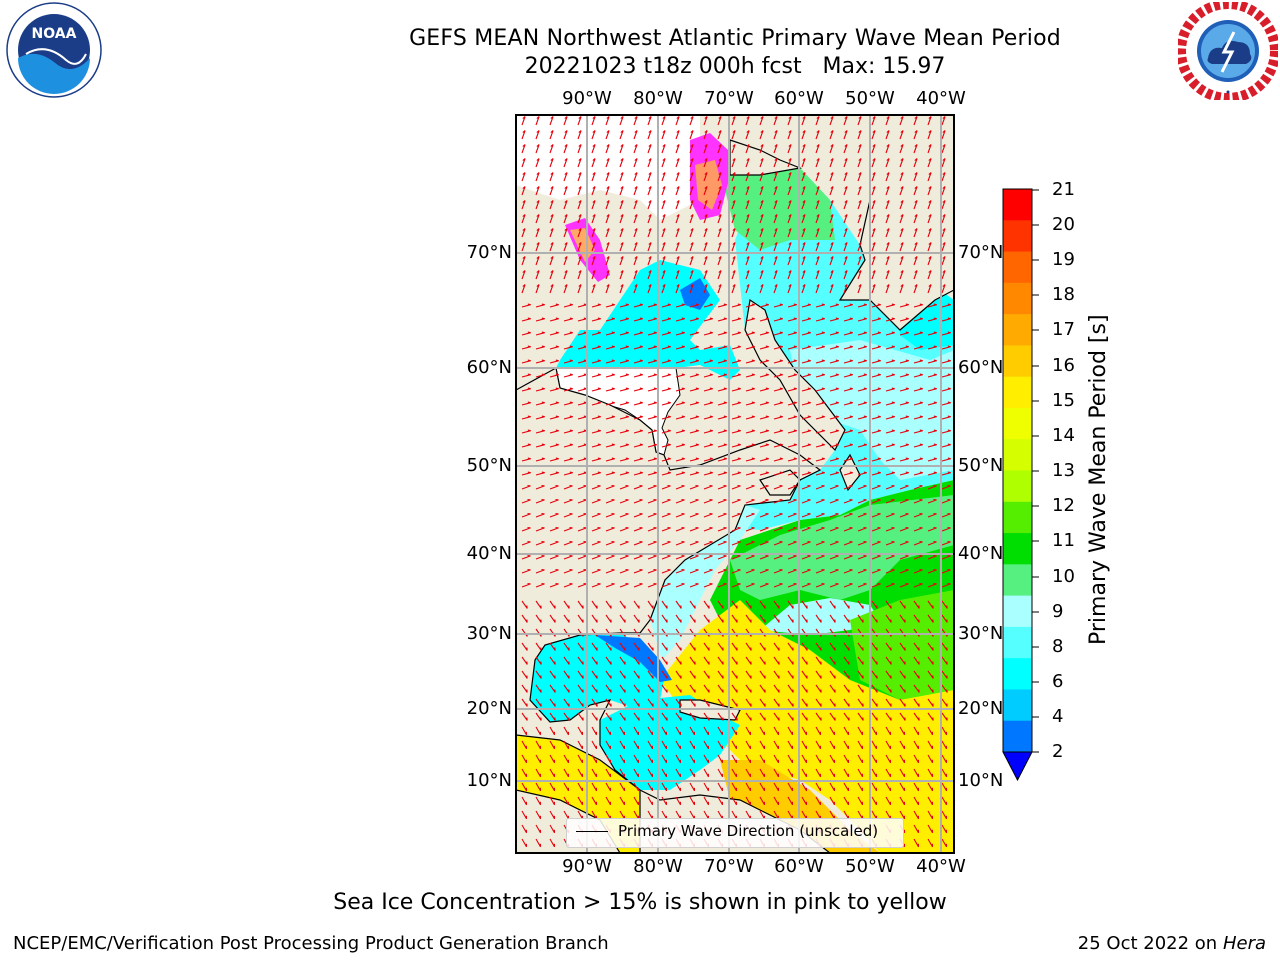 The width and height of the screenshot is (1280, 960). I want to click on legend-label: Primary Wave Direction (unscaled), so click(748, 831).